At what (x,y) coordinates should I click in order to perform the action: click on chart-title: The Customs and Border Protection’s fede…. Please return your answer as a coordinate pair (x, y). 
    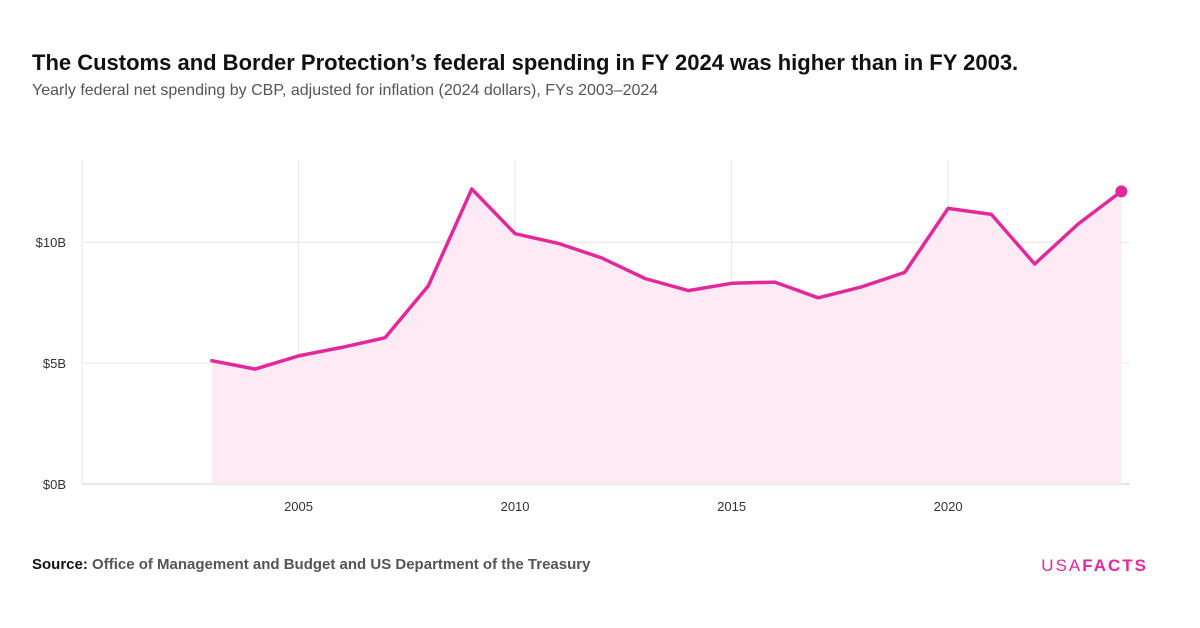
    Looking at the image, I should click on (525, 62).